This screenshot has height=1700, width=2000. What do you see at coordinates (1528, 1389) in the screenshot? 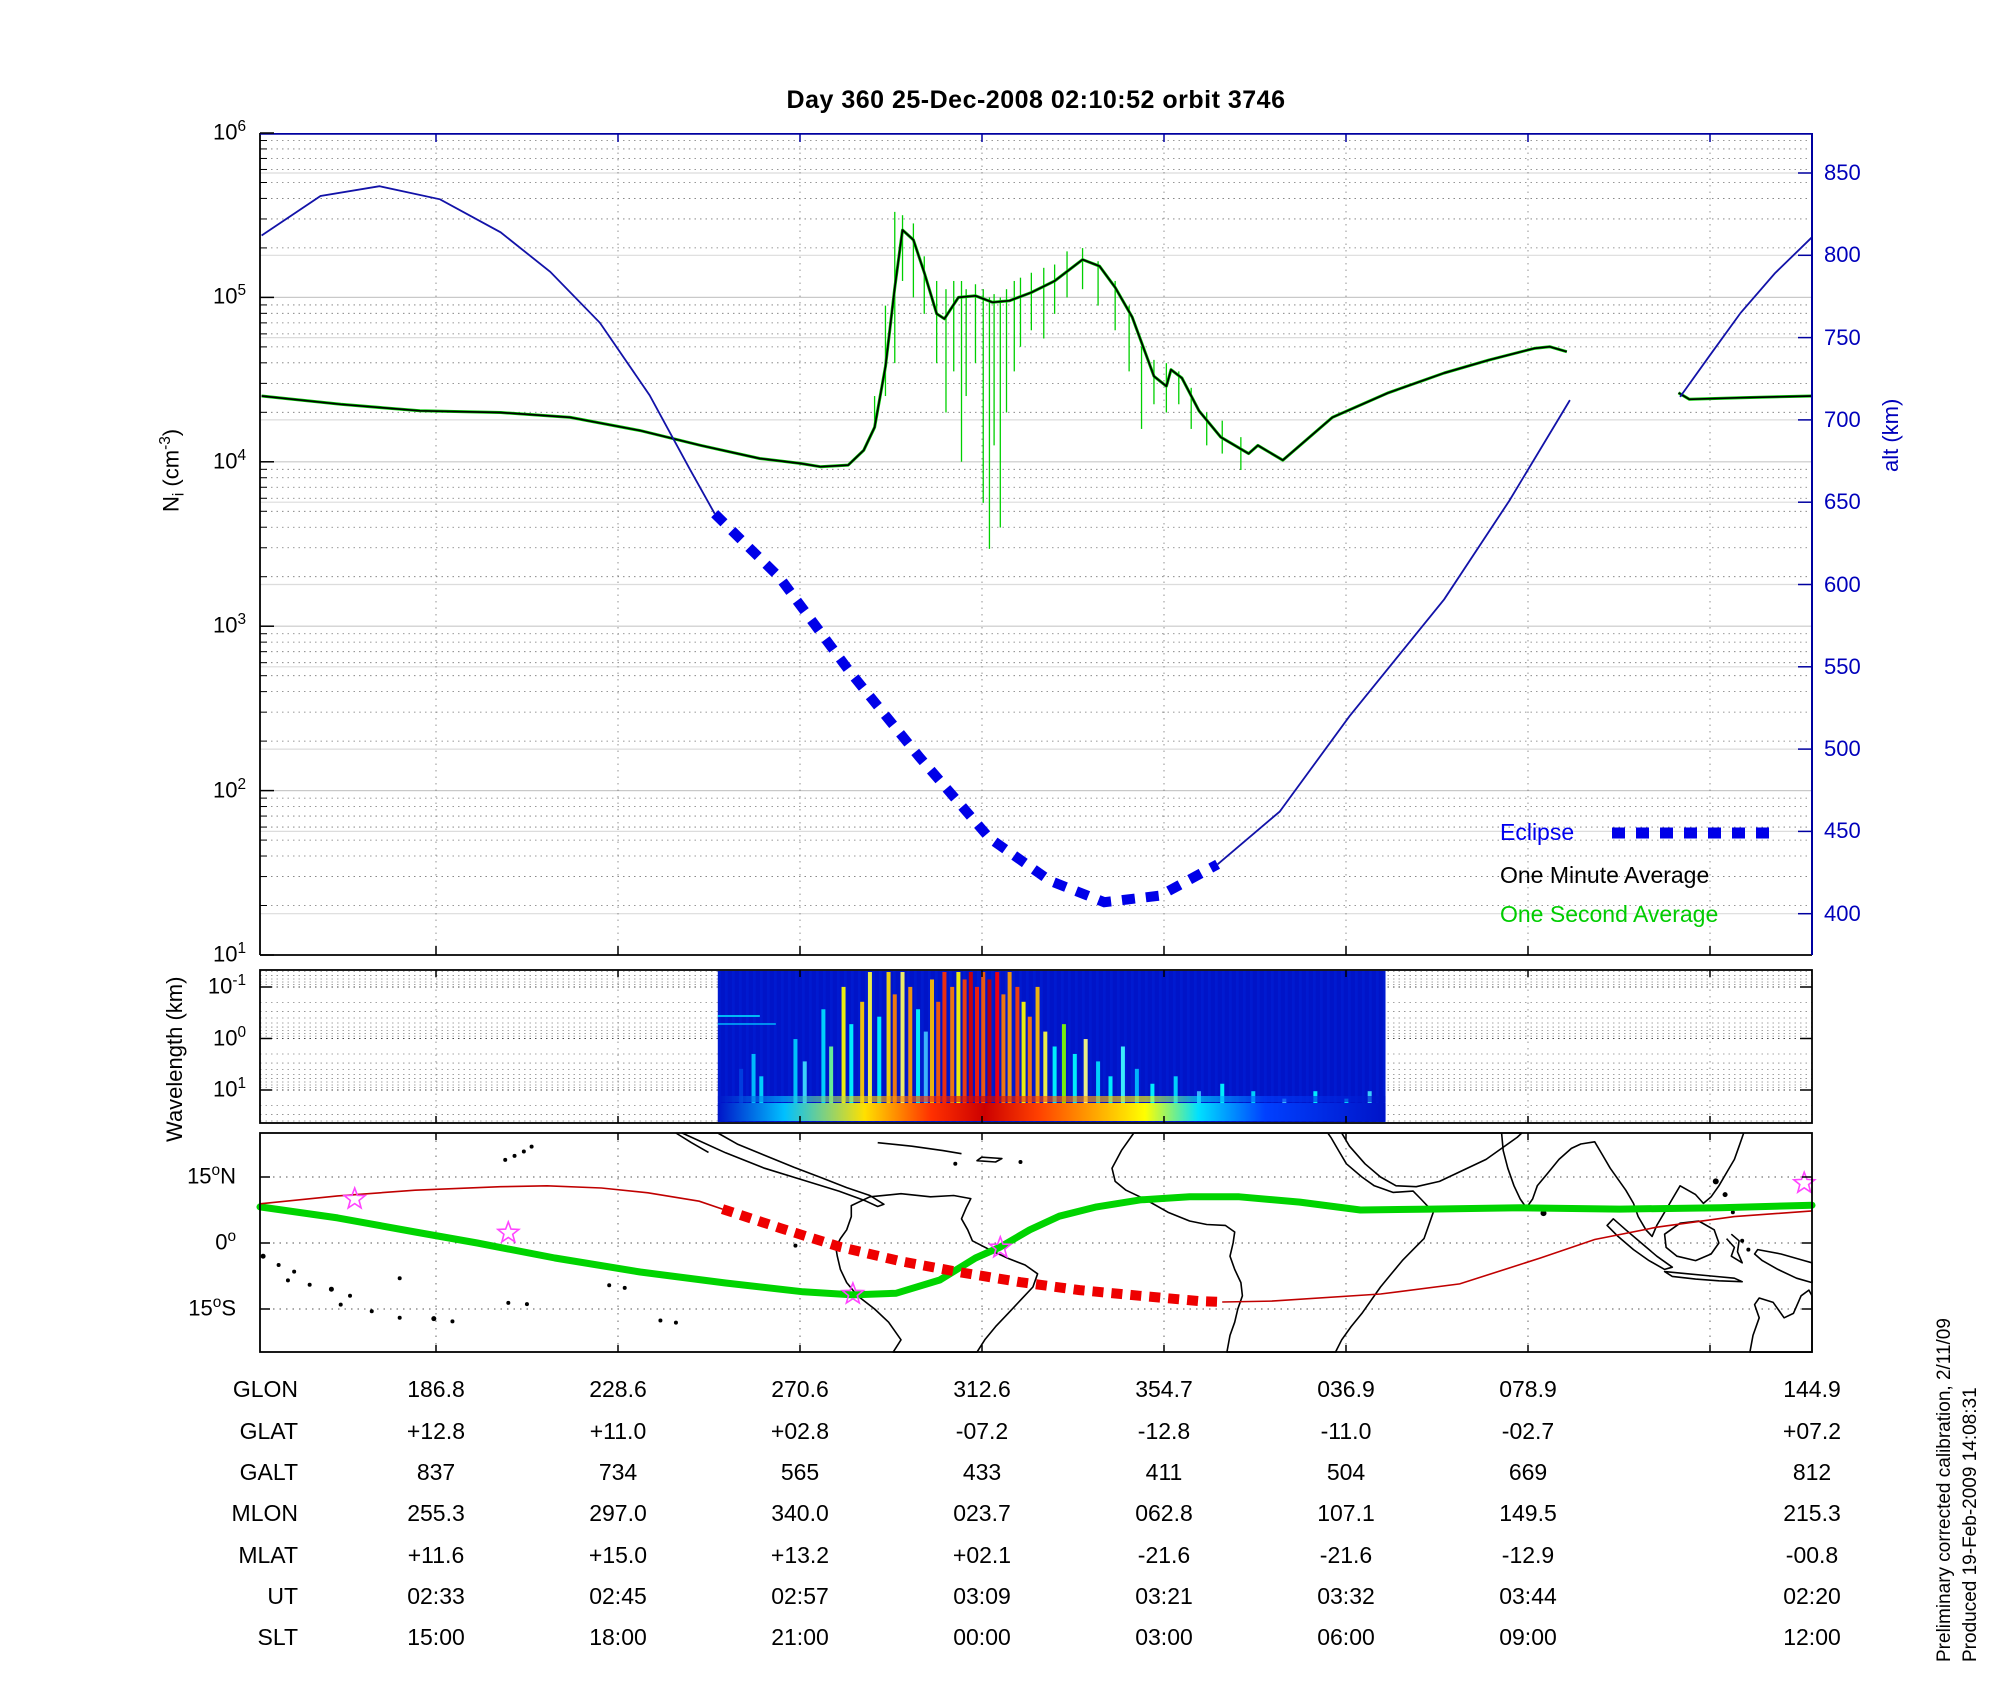
I see `table-cell-GLON-6: 078.9` at bounding box center [1528, 1389].